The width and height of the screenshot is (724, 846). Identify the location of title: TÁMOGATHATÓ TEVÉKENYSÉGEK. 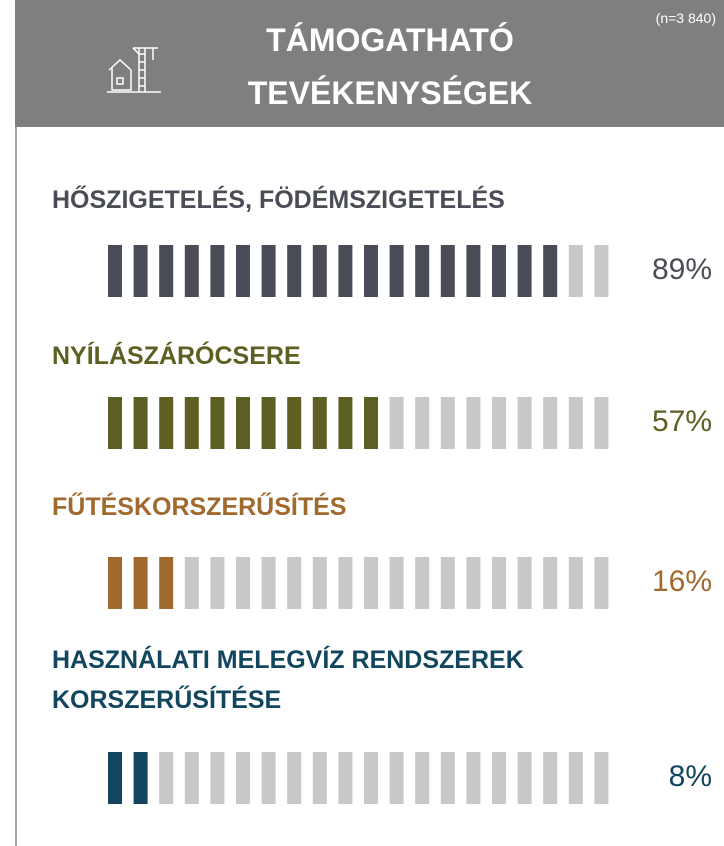
(390, 66).